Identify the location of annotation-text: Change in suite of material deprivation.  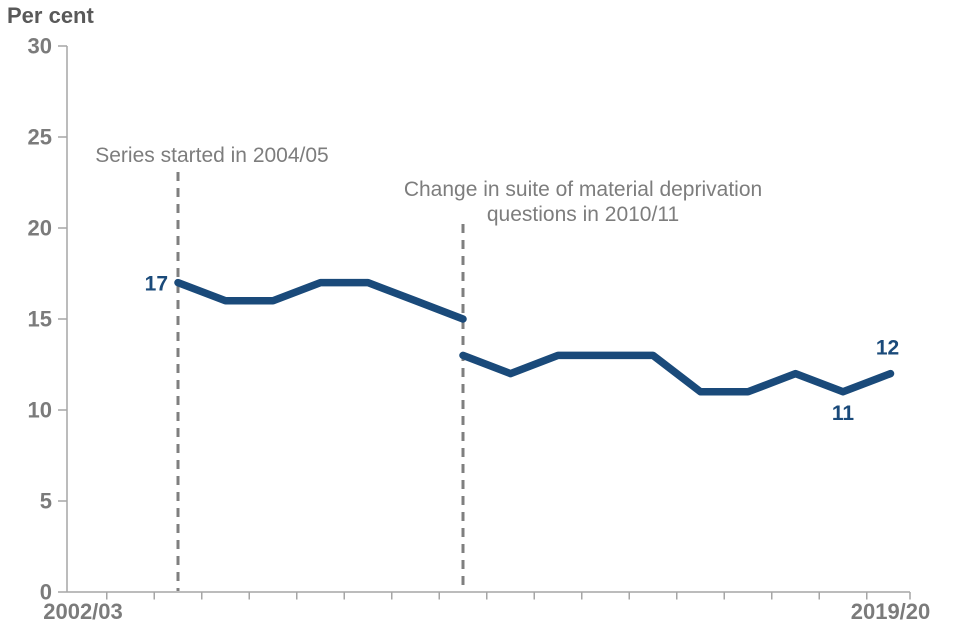
(583, 189).